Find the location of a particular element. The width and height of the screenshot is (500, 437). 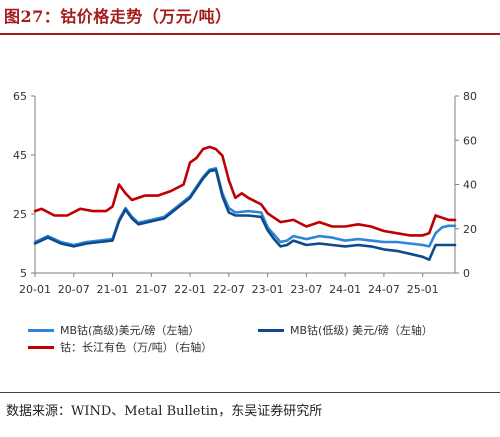

legend-item-co-changjiang: 钴：长江有色（万/吨）（右轴） is located at coordinates (120, 348).